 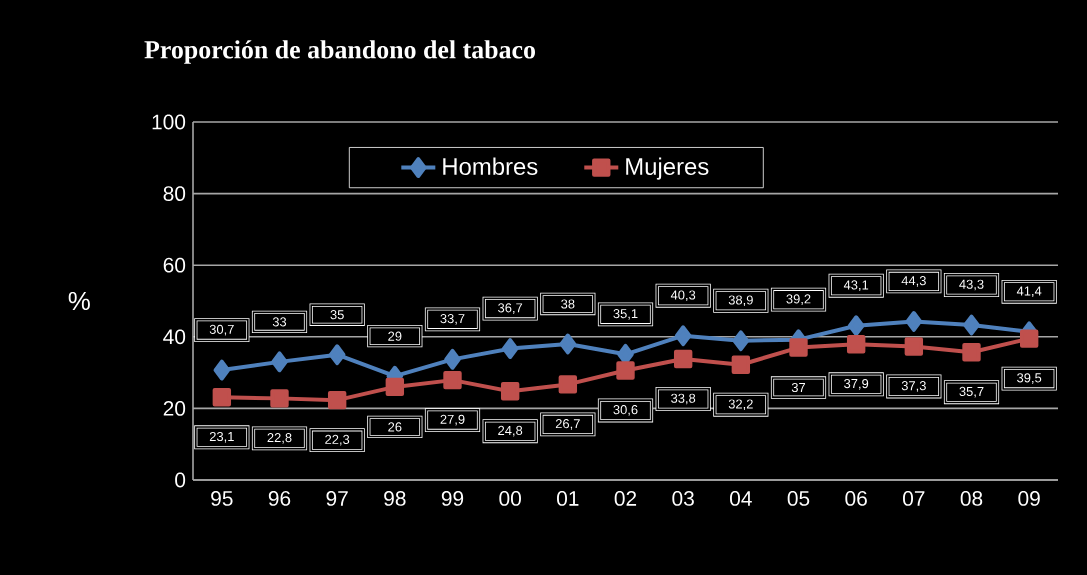 What do you see at coordinates (913, 386) in the screenshot?
I see `data-label: 37,3` at bounding box center [913, 386].